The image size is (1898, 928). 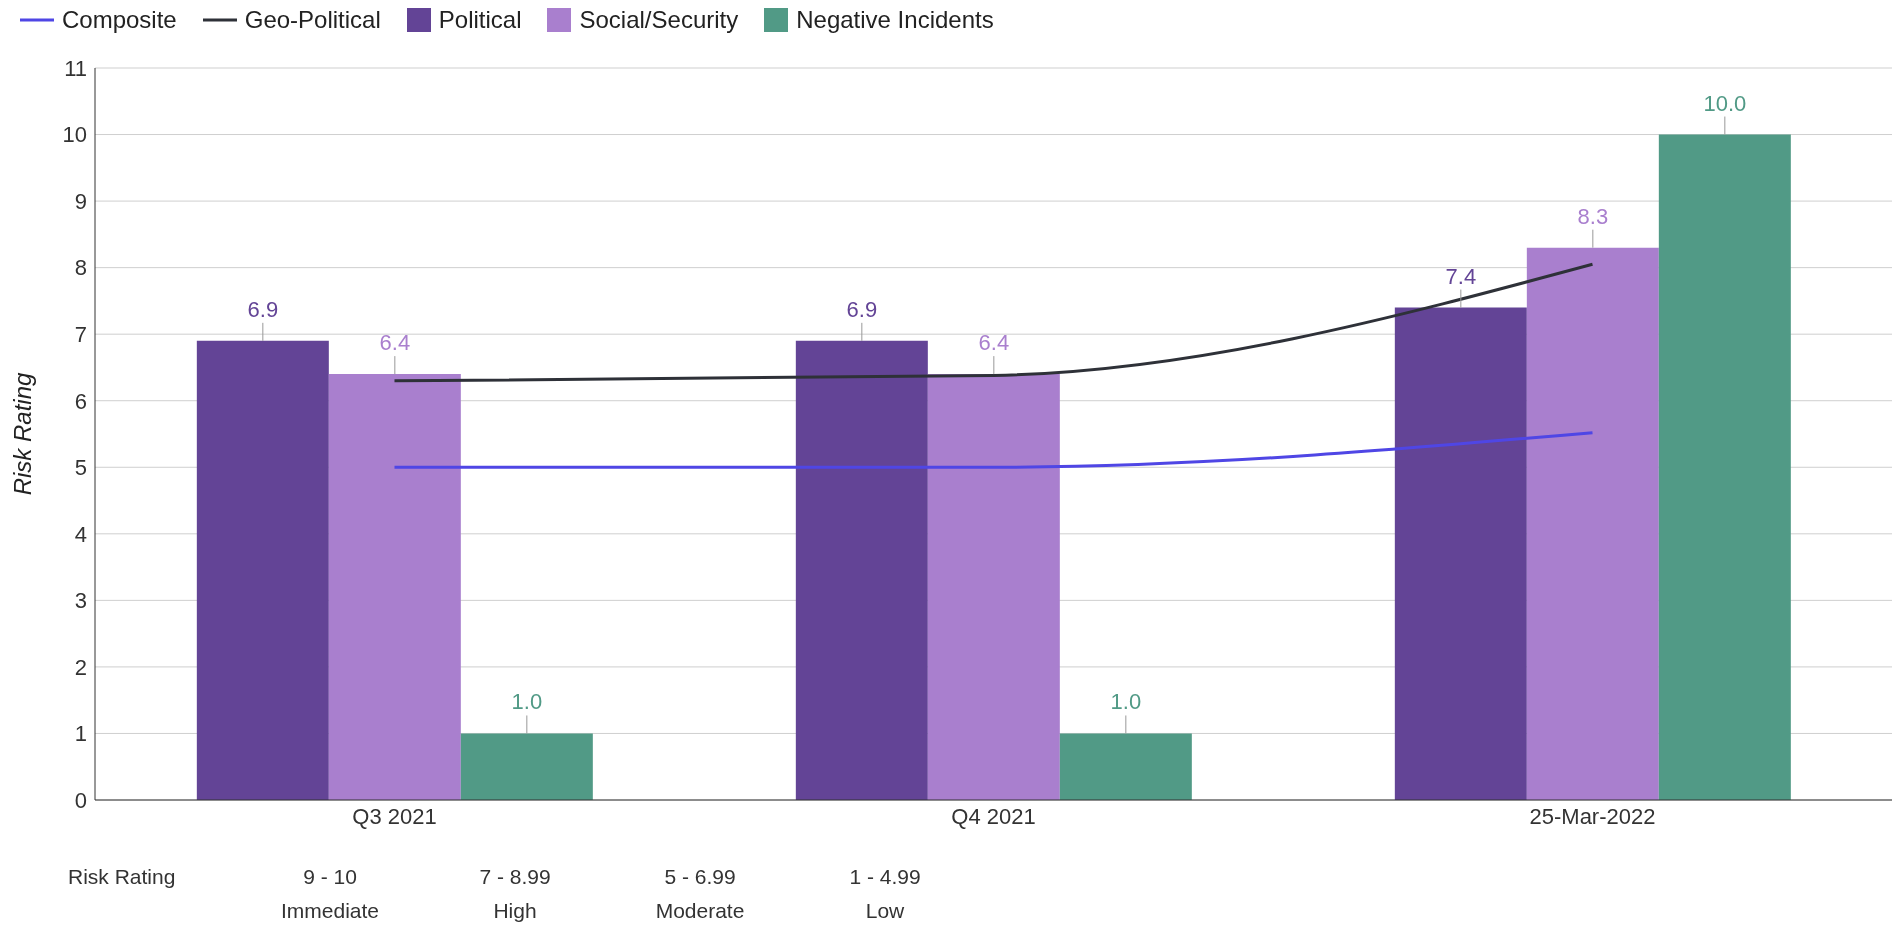 I want to click on data-label: 7.4, so click(x=1461, y=276).